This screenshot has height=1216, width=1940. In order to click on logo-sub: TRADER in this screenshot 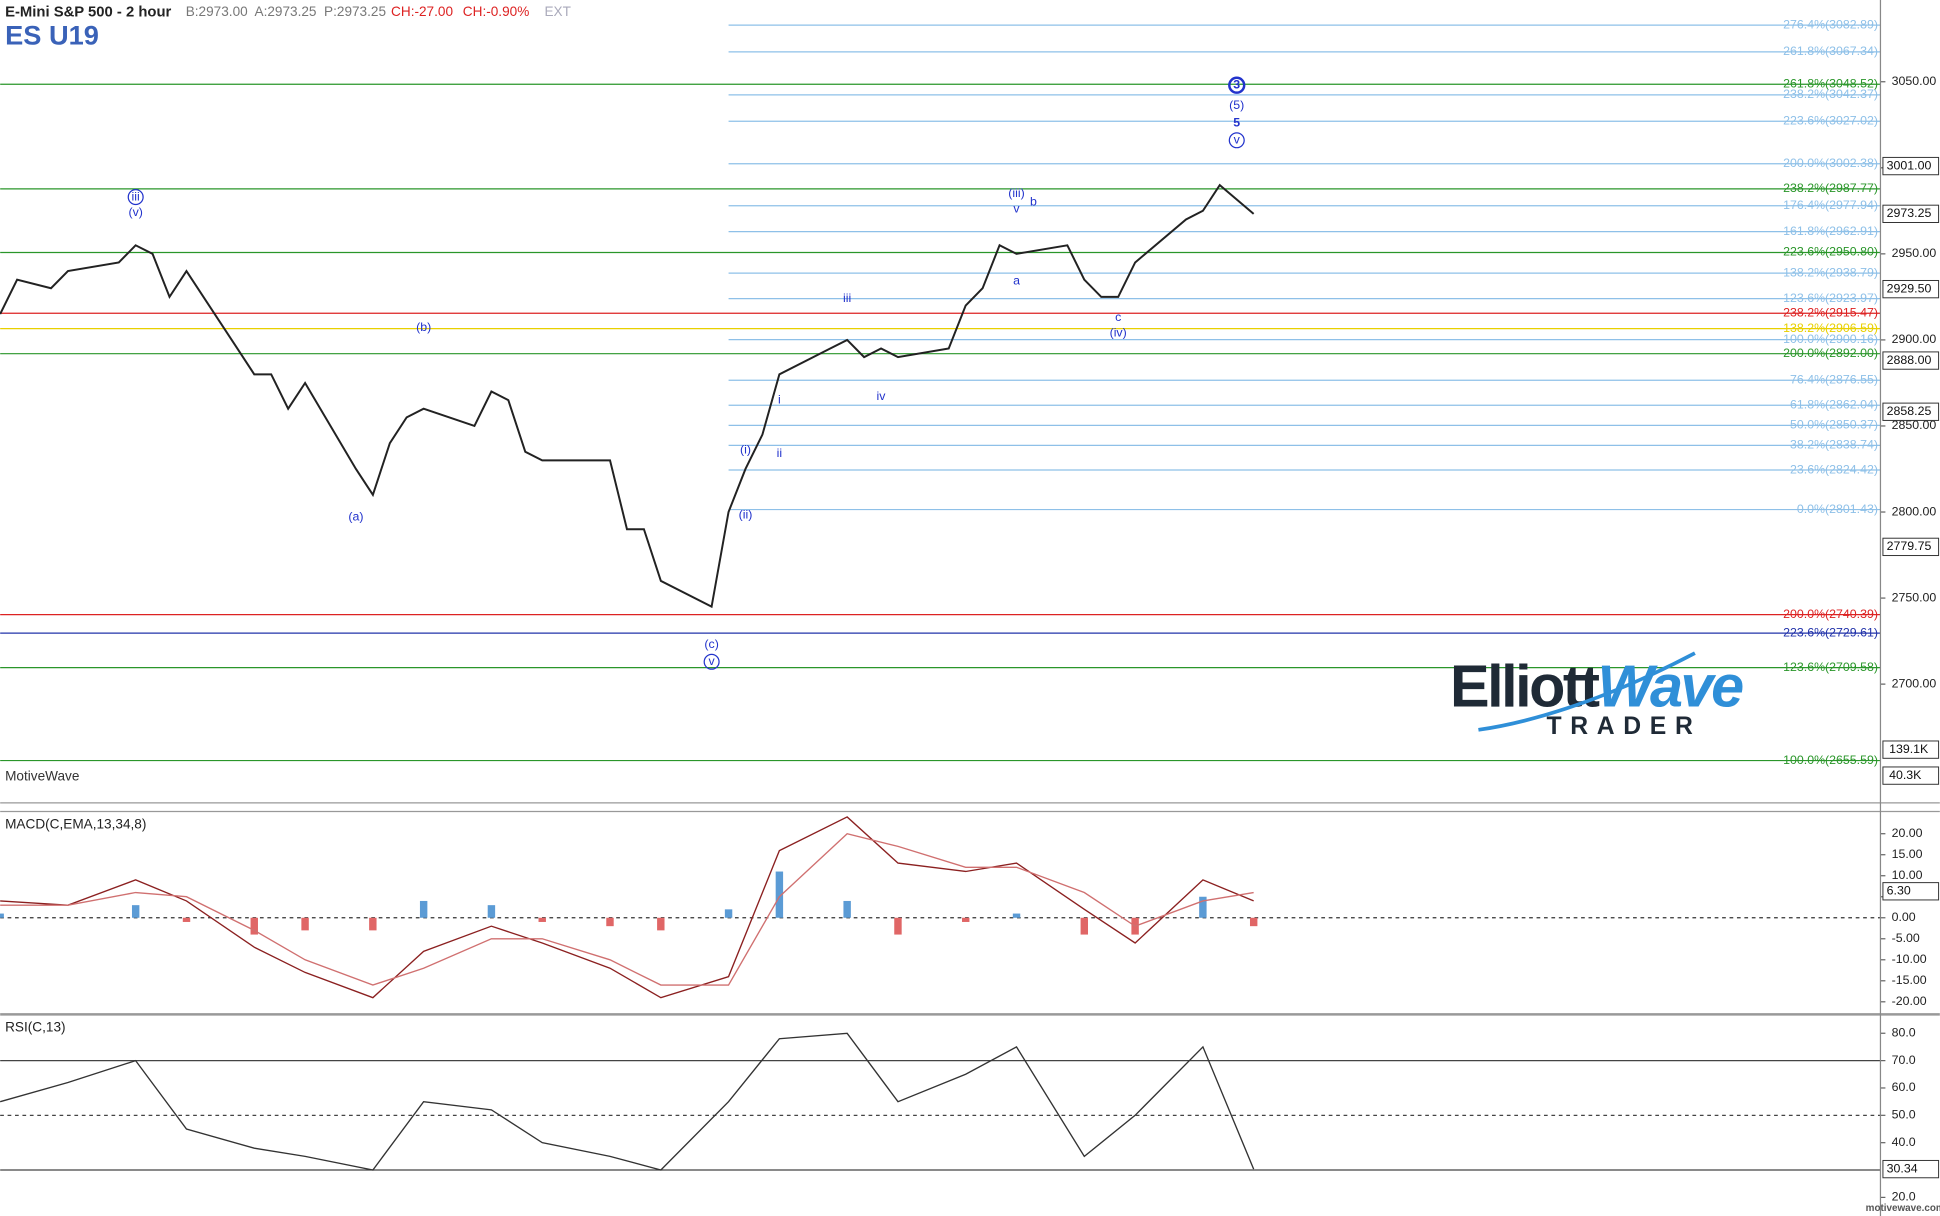, I will do `click(1623, 726)`.